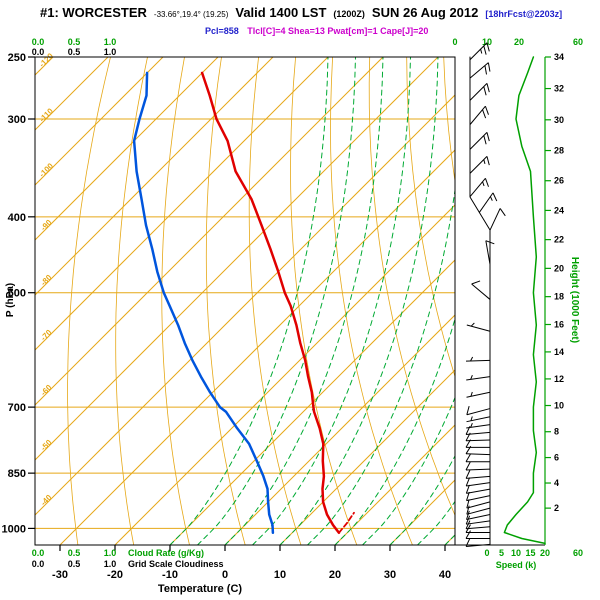 Image resolution: width=600 pixels, height=600 pixels. I want to click on station-title: #1: WORCESTER, so click(93, 12).